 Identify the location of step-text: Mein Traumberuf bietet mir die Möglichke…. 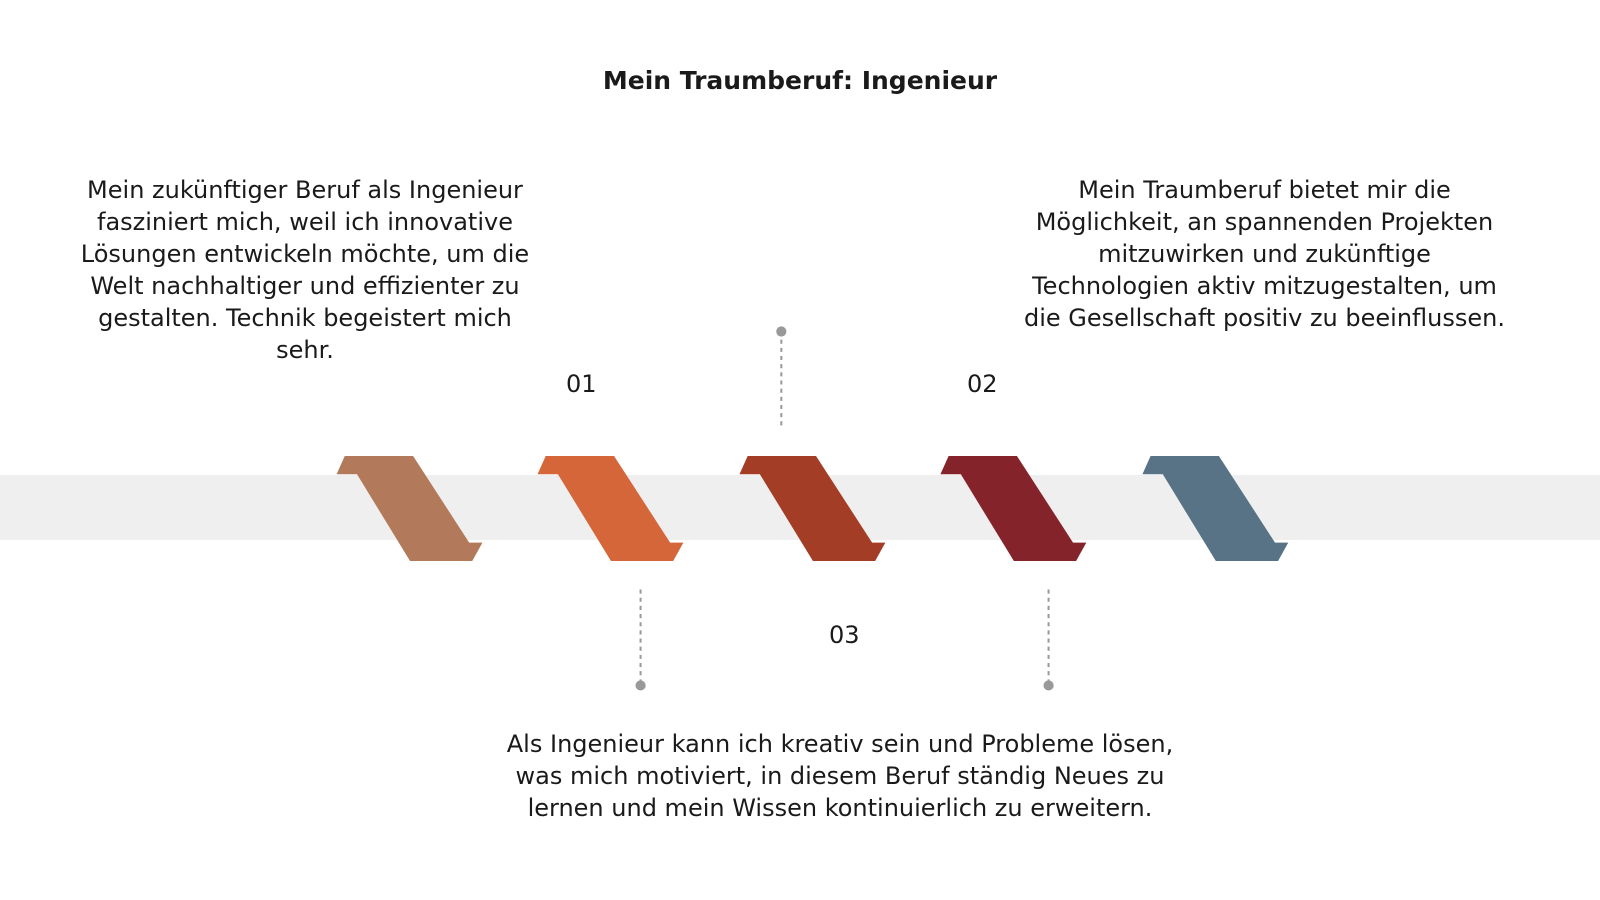
(1264, 254).